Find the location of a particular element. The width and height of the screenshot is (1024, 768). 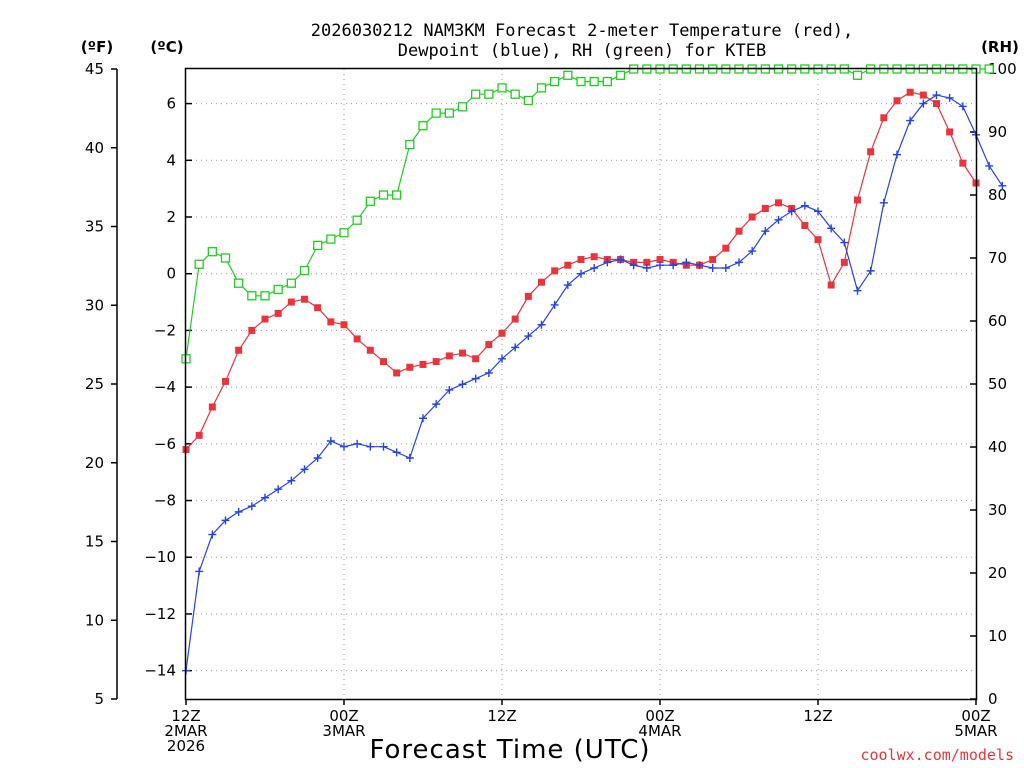

celsius-tick-label: −4 is located at coordinates (165, 387).